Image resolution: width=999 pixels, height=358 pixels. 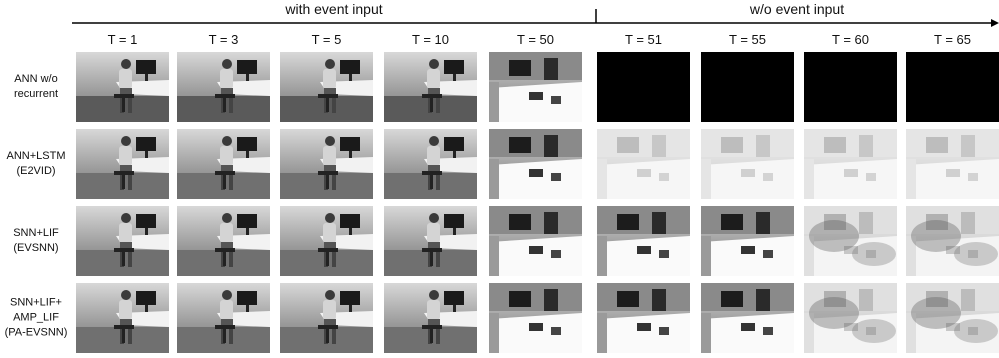 I want to click on column-label: T = 51, so click(x=643, y=39).